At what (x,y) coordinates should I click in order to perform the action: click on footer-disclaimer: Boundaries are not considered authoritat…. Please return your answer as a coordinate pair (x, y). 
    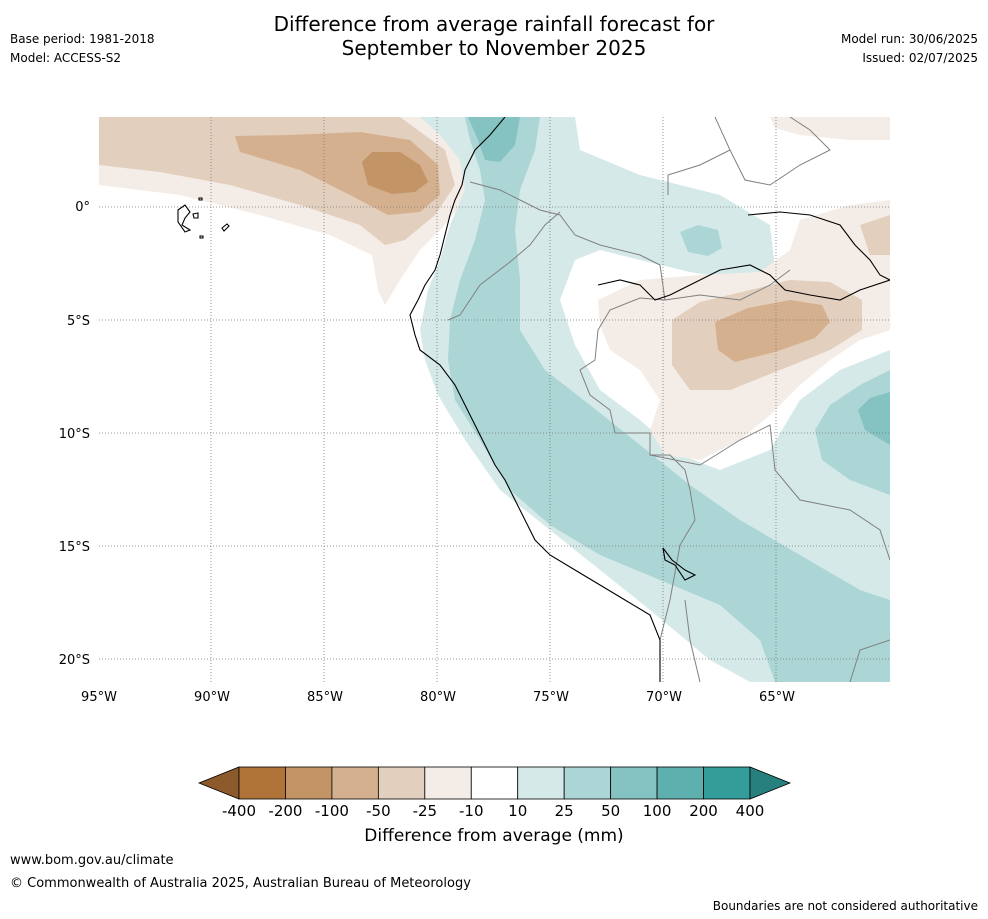
    Looking at the image, I should click on (845, 906).